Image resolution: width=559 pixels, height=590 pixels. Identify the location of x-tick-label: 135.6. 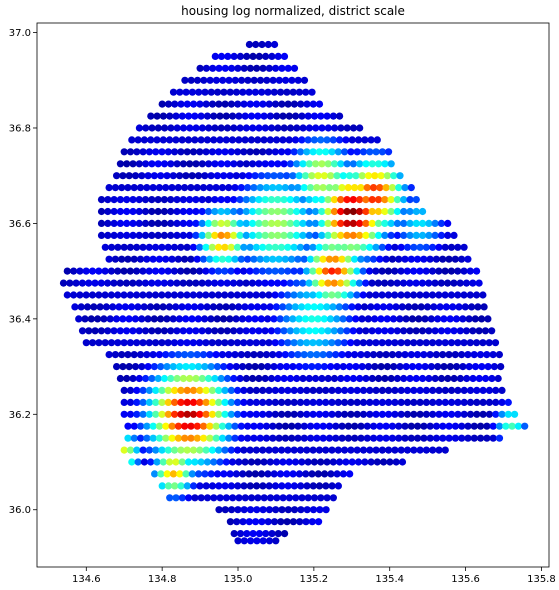
(465, 579).